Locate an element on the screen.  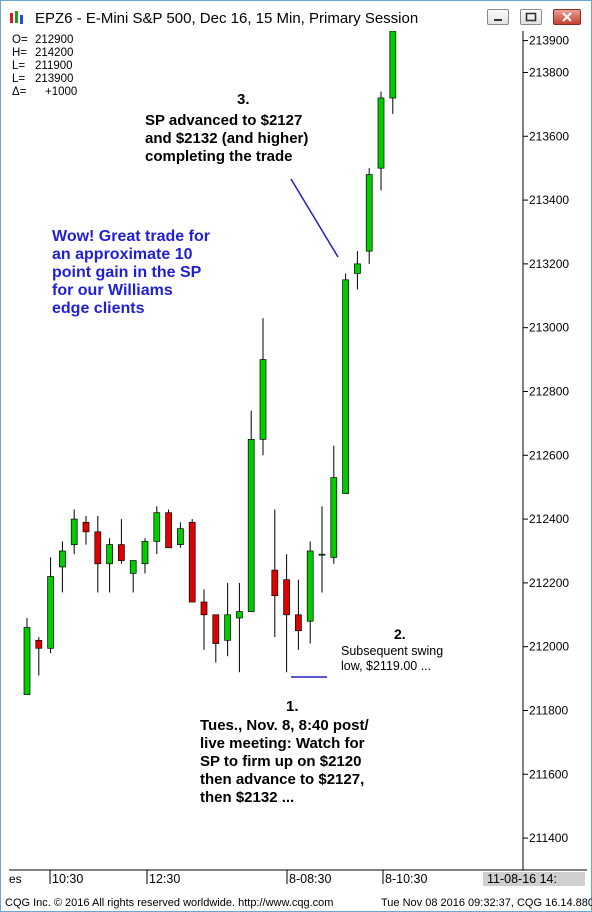
time-axis: 10:30 12:30 8-08:30 8-10:30 es 11-08-16 14: is located at coordinates (297, 878).